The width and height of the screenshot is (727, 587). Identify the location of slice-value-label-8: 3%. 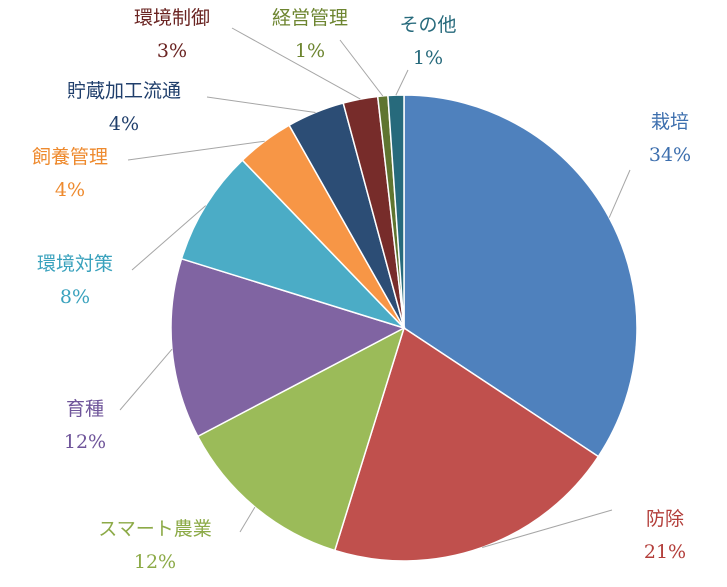
(172, 51).